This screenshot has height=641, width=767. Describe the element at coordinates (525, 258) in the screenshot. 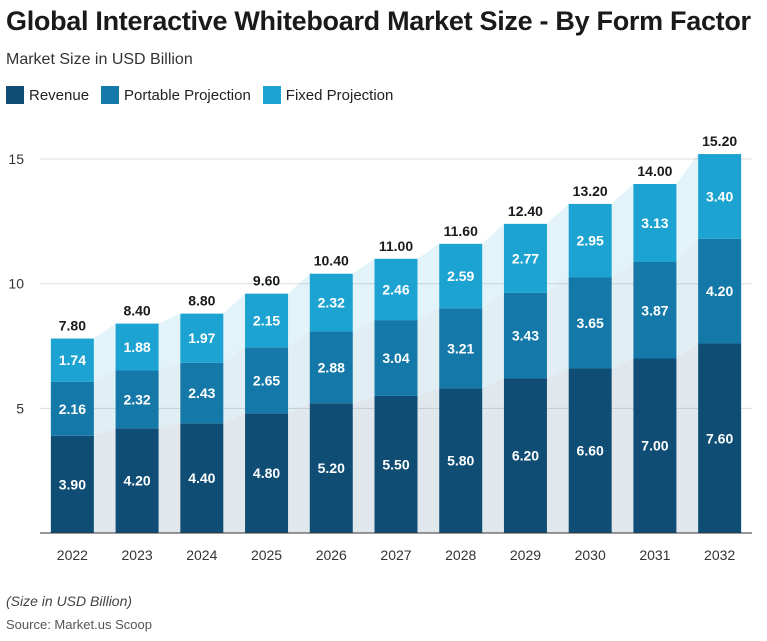

I see `data-label-fixed-projection-2029: 2.77` at that location.